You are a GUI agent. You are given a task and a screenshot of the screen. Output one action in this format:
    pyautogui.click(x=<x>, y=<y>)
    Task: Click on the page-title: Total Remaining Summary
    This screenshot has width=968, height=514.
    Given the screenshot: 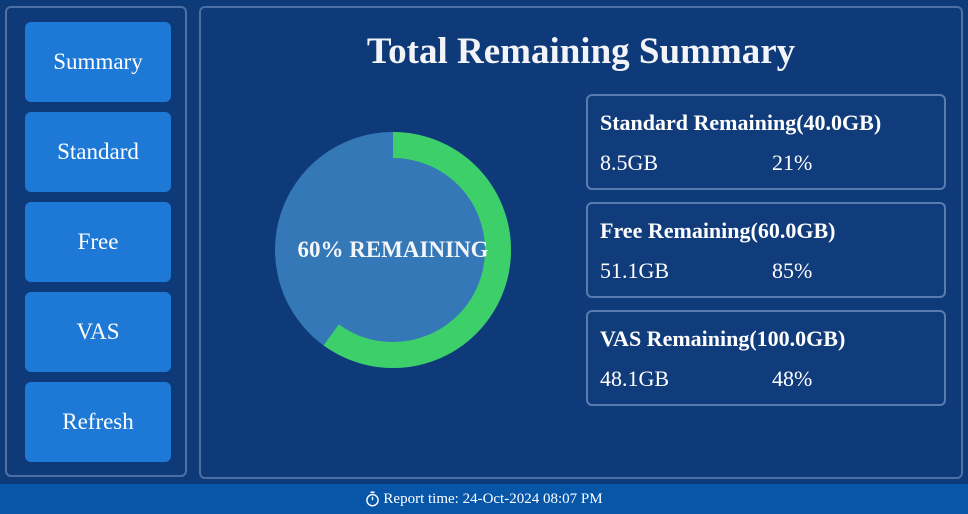 What is the action you would take?
    pyautogui.click(x=581, y=51)
    